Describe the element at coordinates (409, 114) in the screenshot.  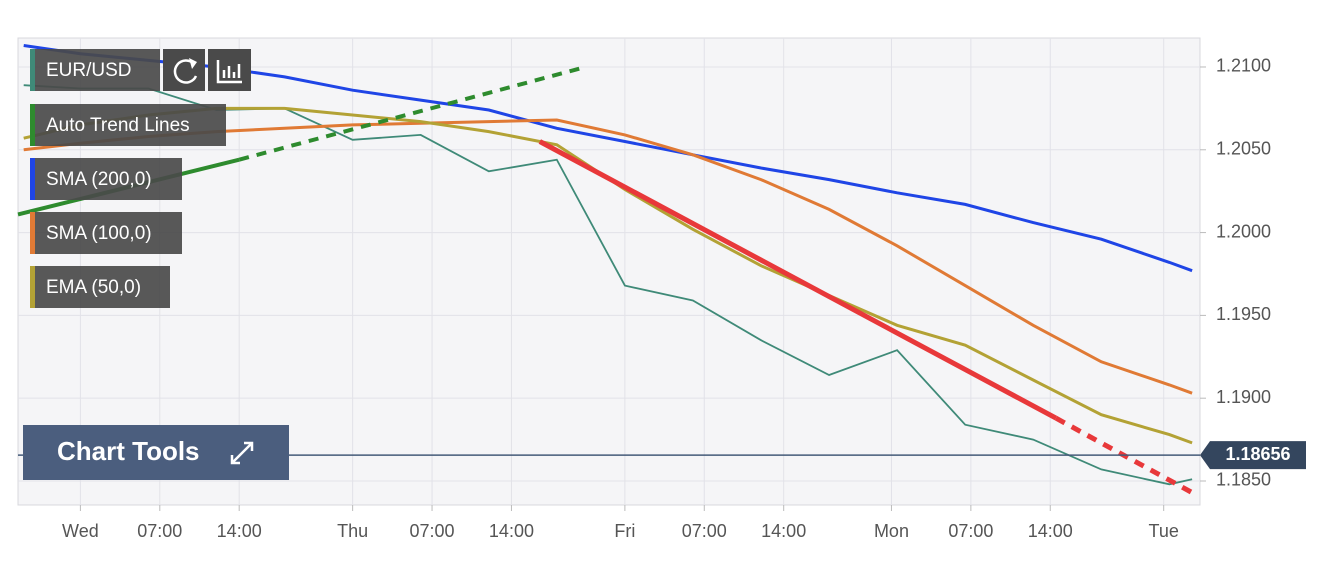
I see `trend-line` at that location.